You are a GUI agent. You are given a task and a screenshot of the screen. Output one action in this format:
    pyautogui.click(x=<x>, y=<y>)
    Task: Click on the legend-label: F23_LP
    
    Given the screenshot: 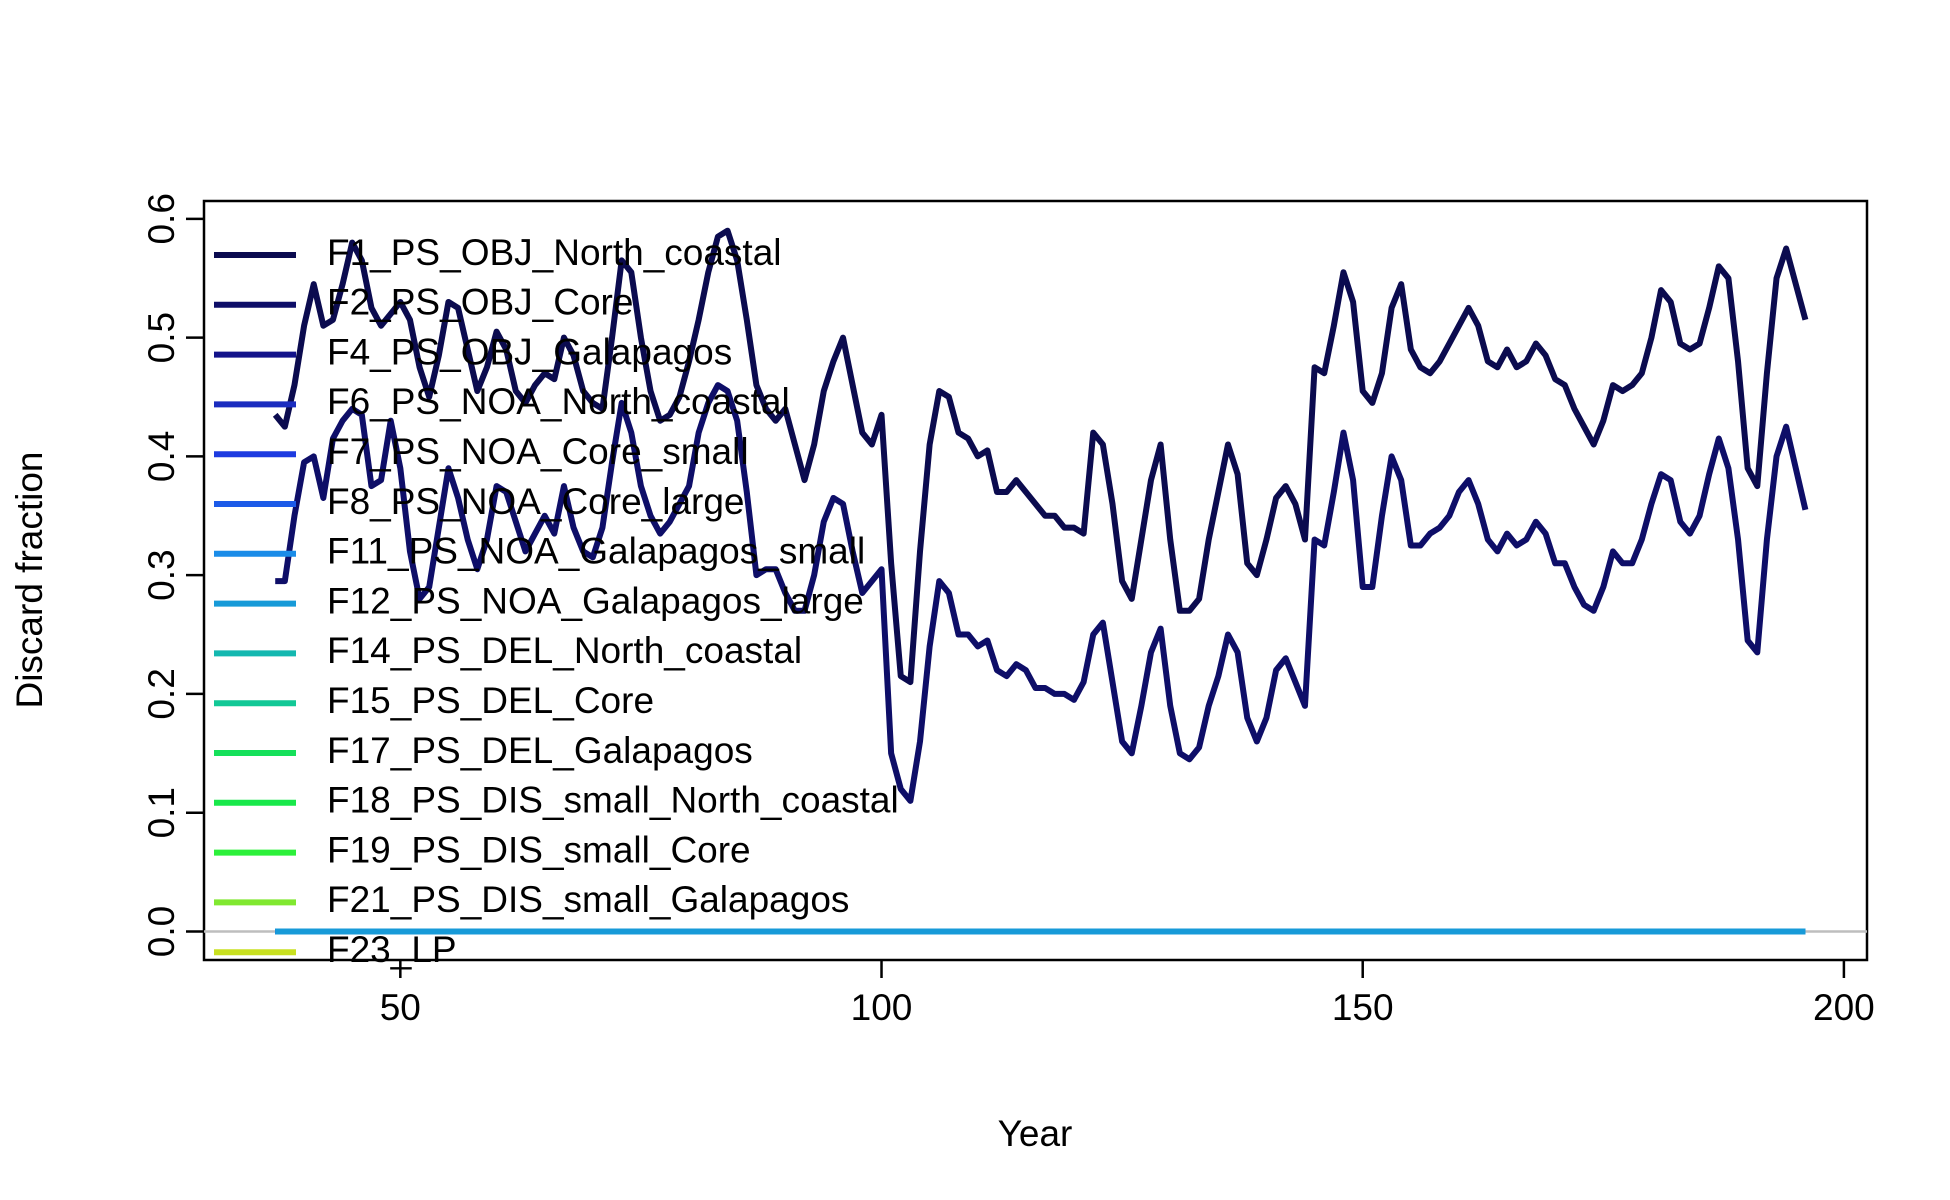 What is the action you would take?
    pyautogui.click(x=392, y=949)
    